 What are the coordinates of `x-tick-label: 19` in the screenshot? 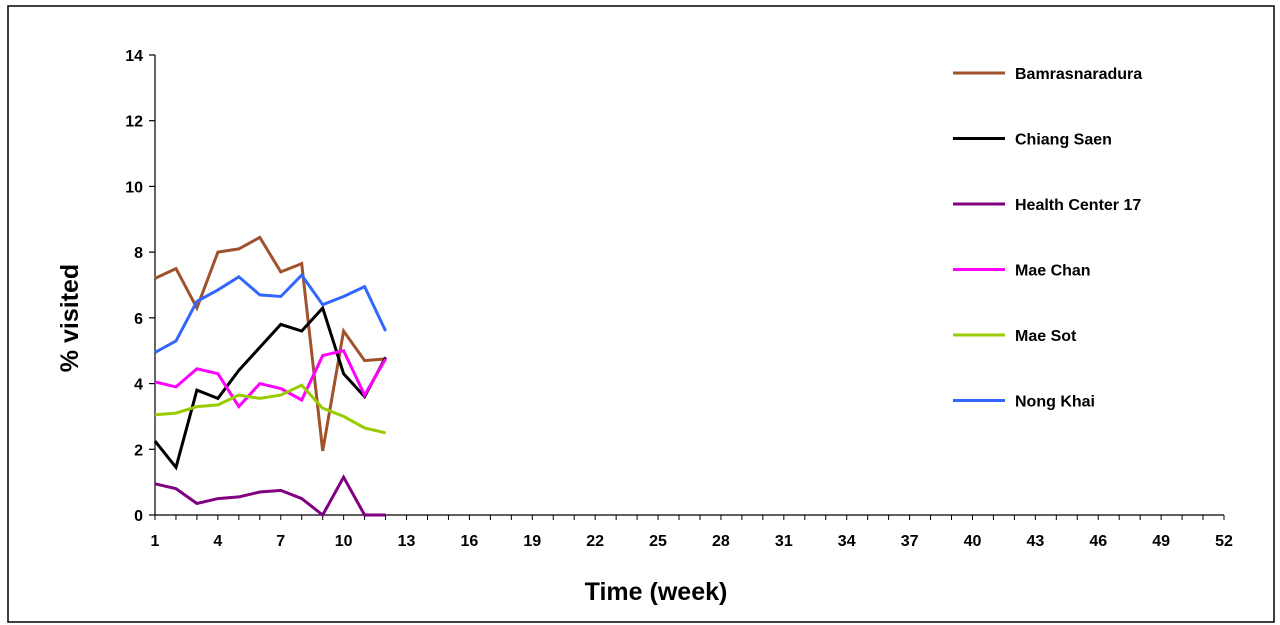 It's located at (532, 541).